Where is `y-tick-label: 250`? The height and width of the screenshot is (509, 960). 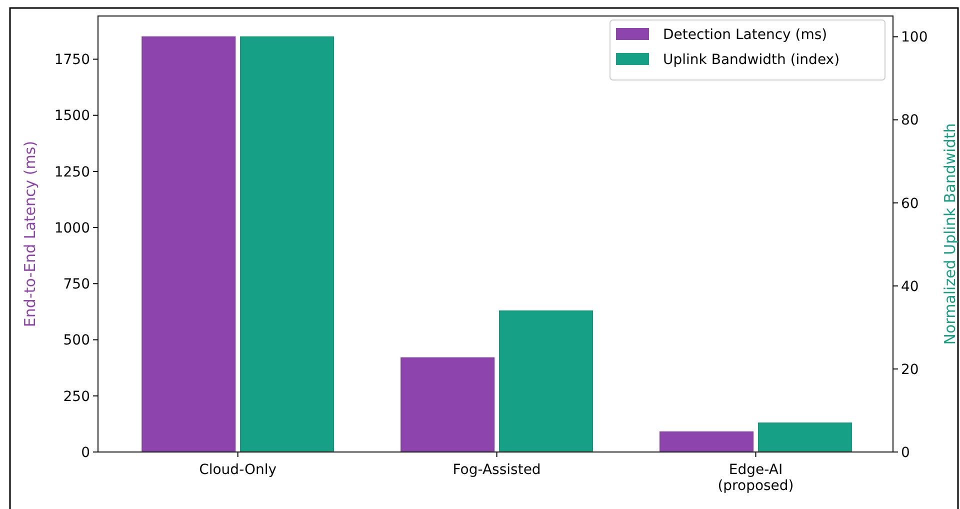 y-tick-label: 250 is located at coordinates (76, 396).